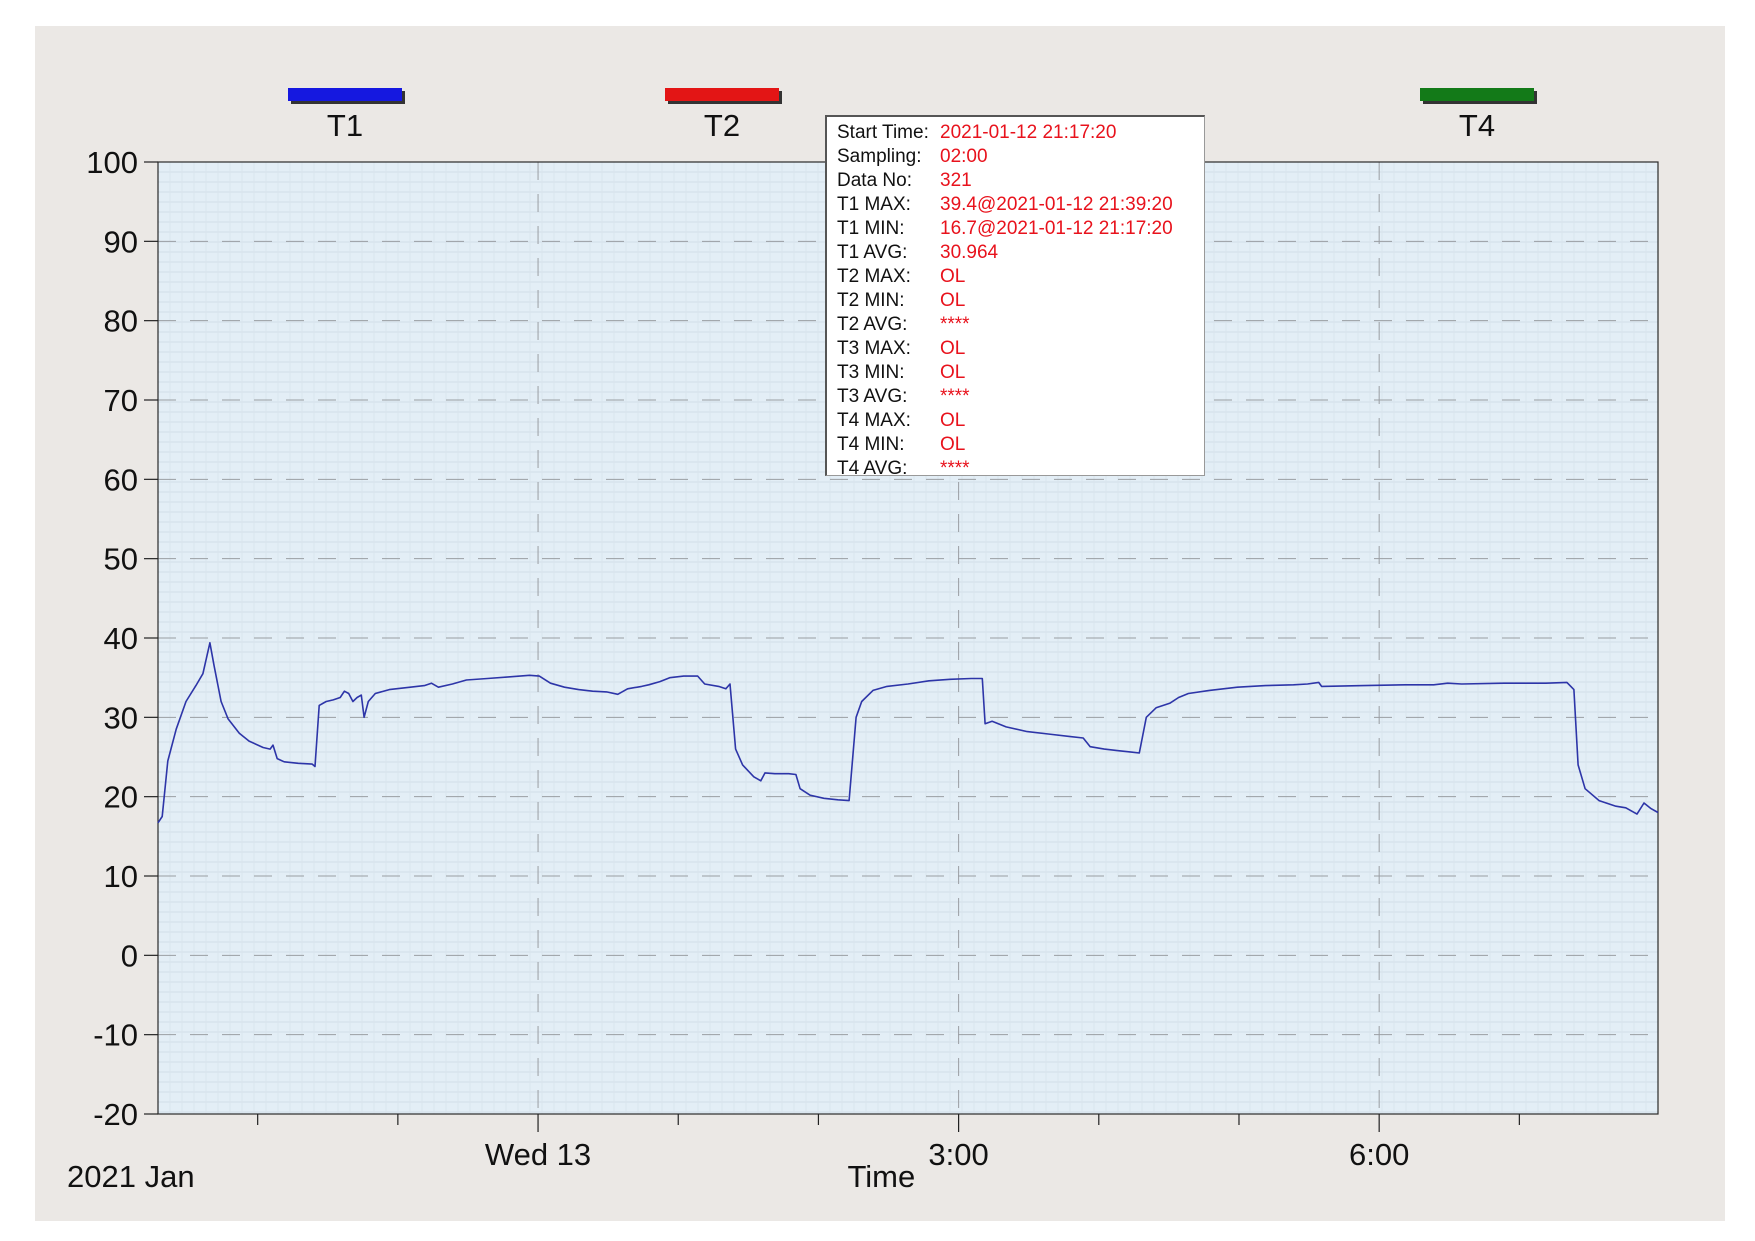  I want to click on info-label: T3 MIN:, so click(871, 372).